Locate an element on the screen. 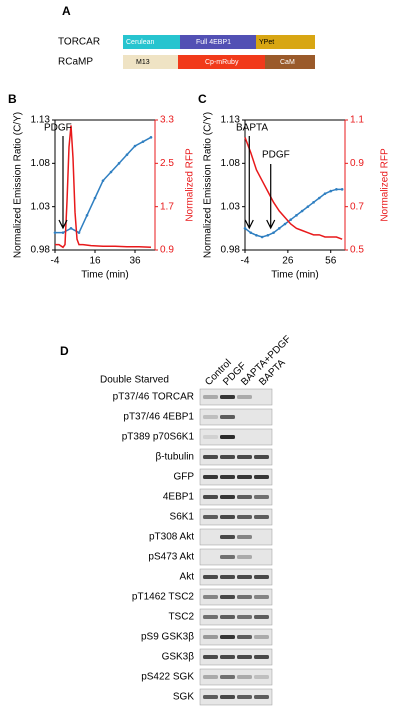 The image size is (400, 707). domain-label: CaM is located at coordinates (287, 62).